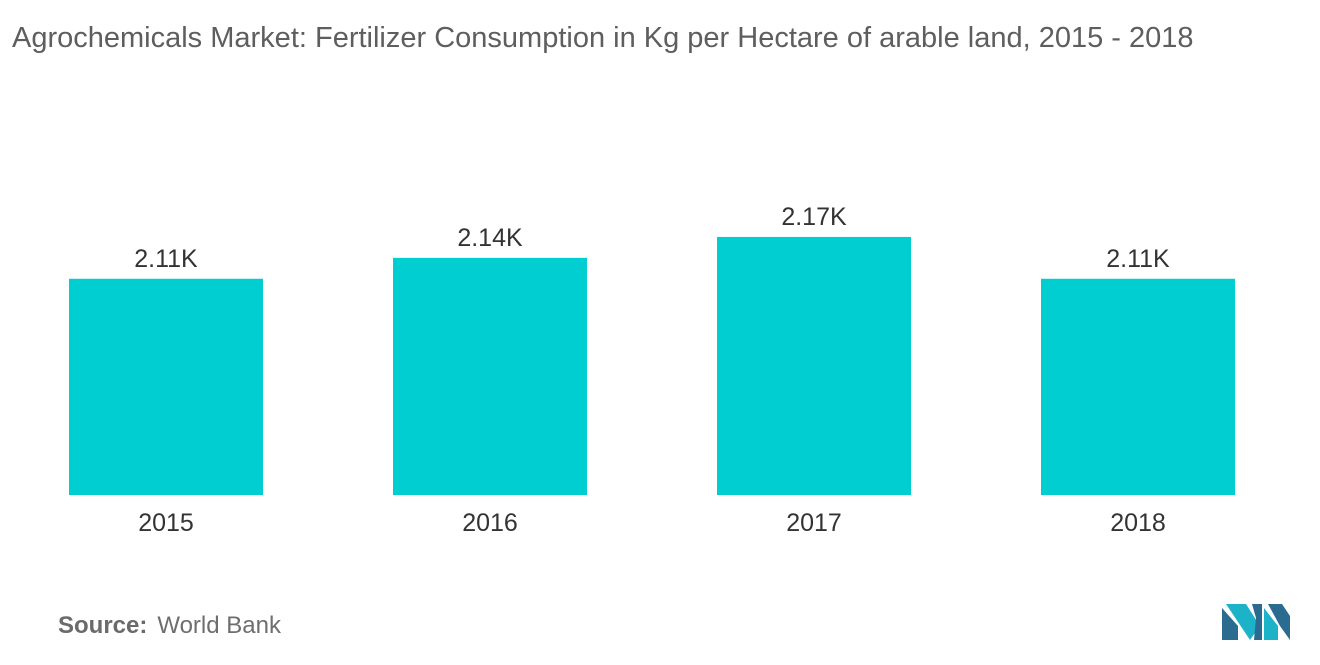  Describe the element at coordinates (1138, 259) in the screenshot. I see `data-label-2018: 2.11K` at that location.